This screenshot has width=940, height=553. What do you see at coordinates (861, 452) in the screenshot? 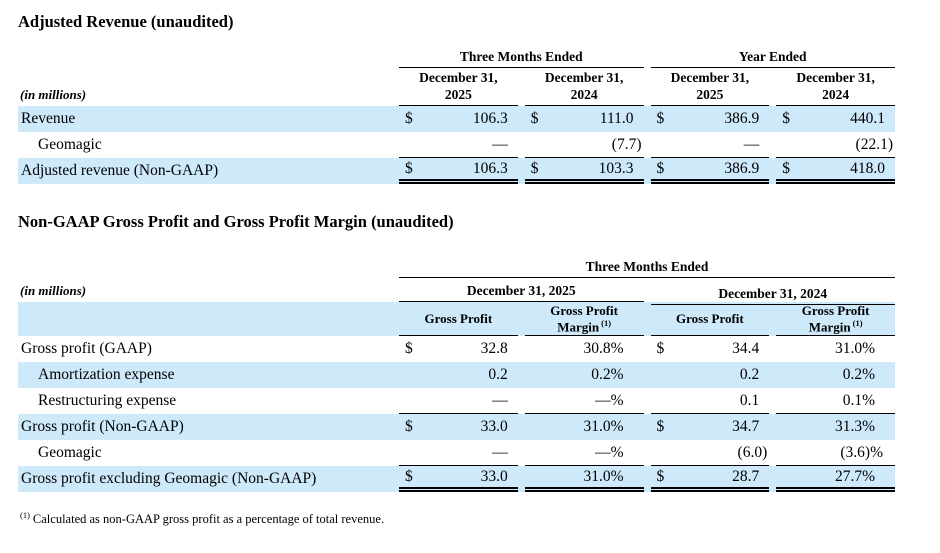
I see `cell-value: (3.6)%` at bounding box center [861, 452].